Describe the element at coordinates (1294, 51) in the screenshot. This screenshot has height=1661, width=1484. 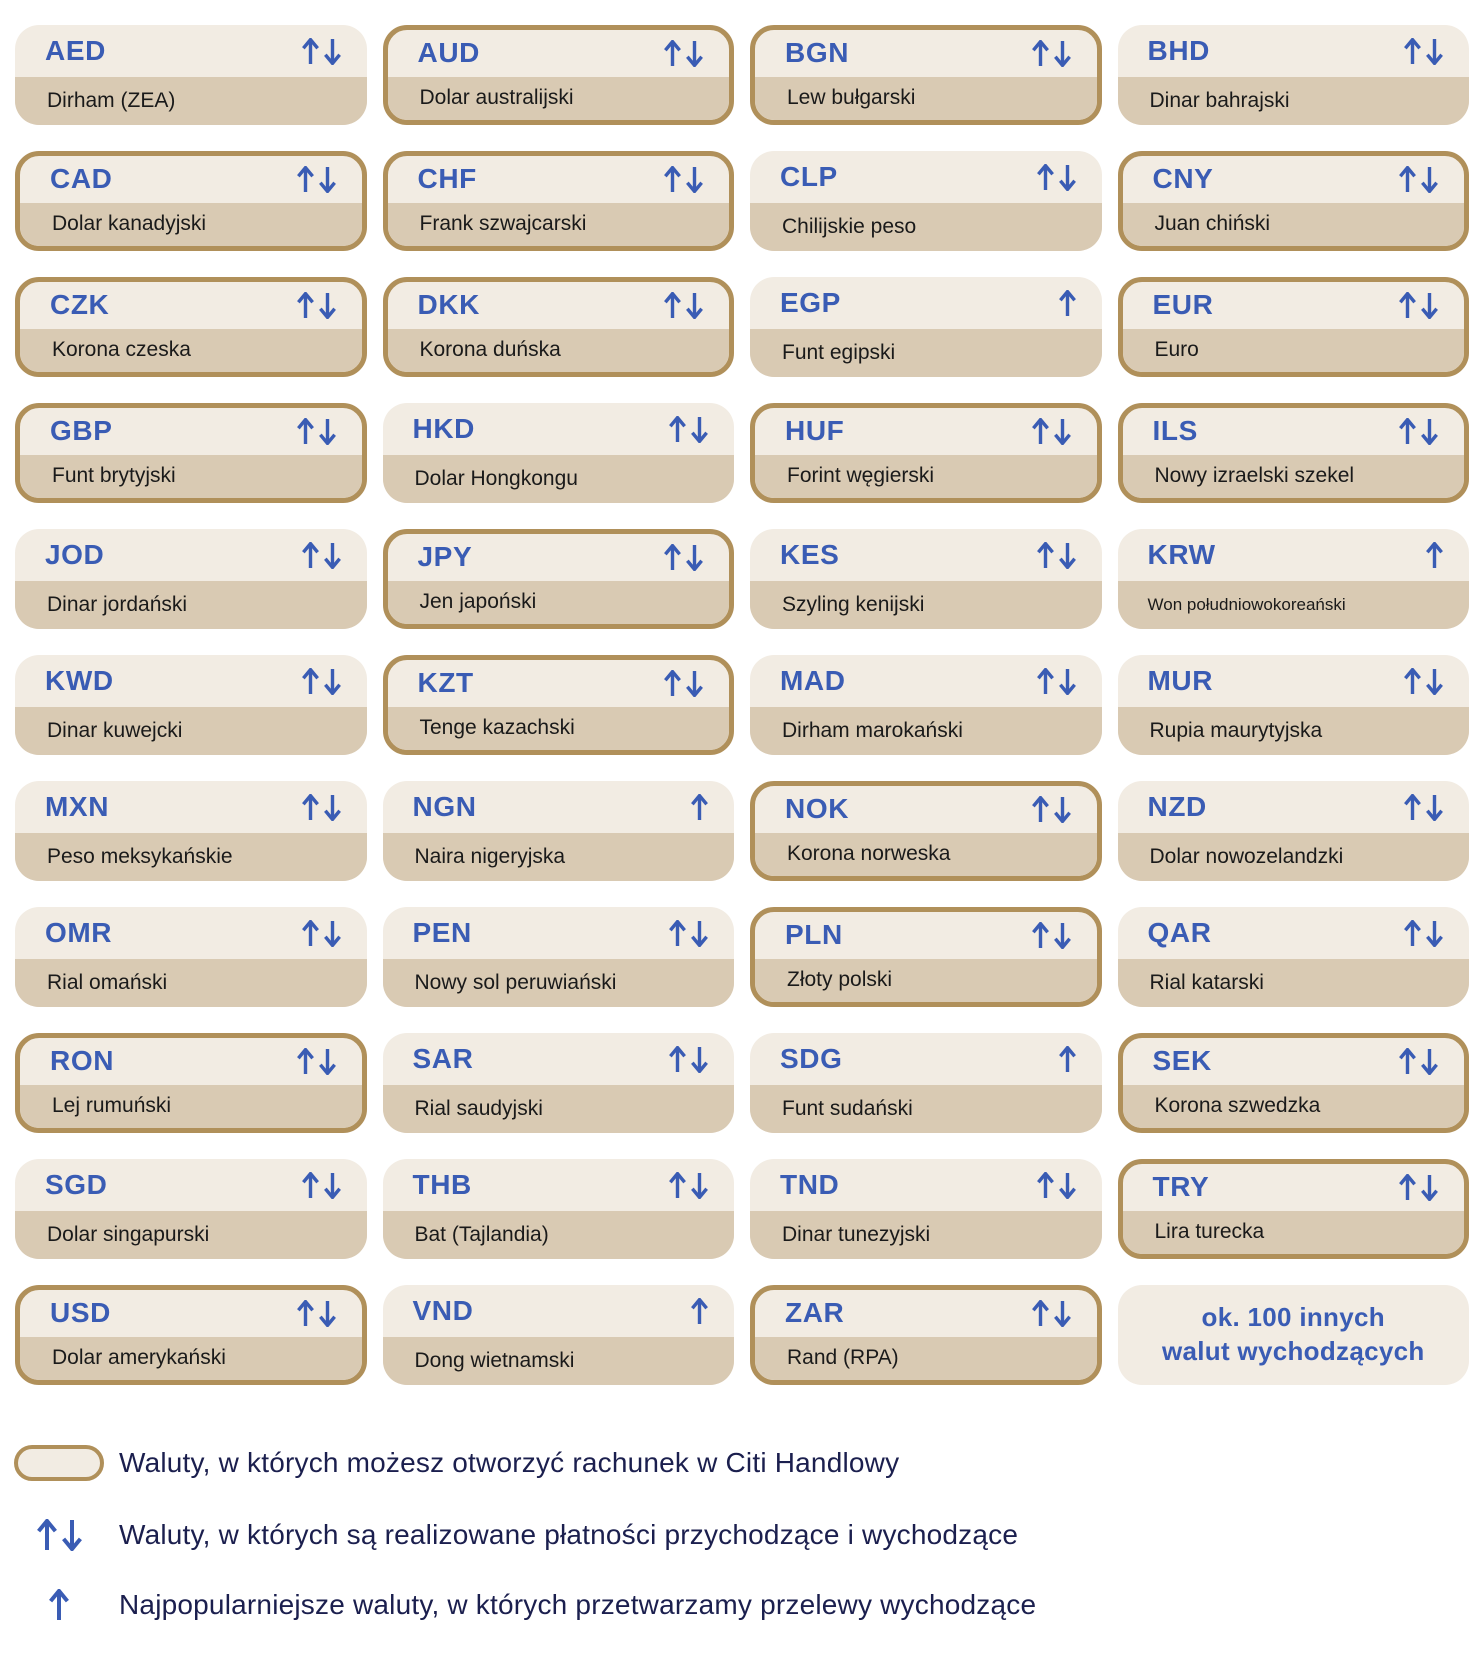
I see `currency-card-header: BHD` at that location.